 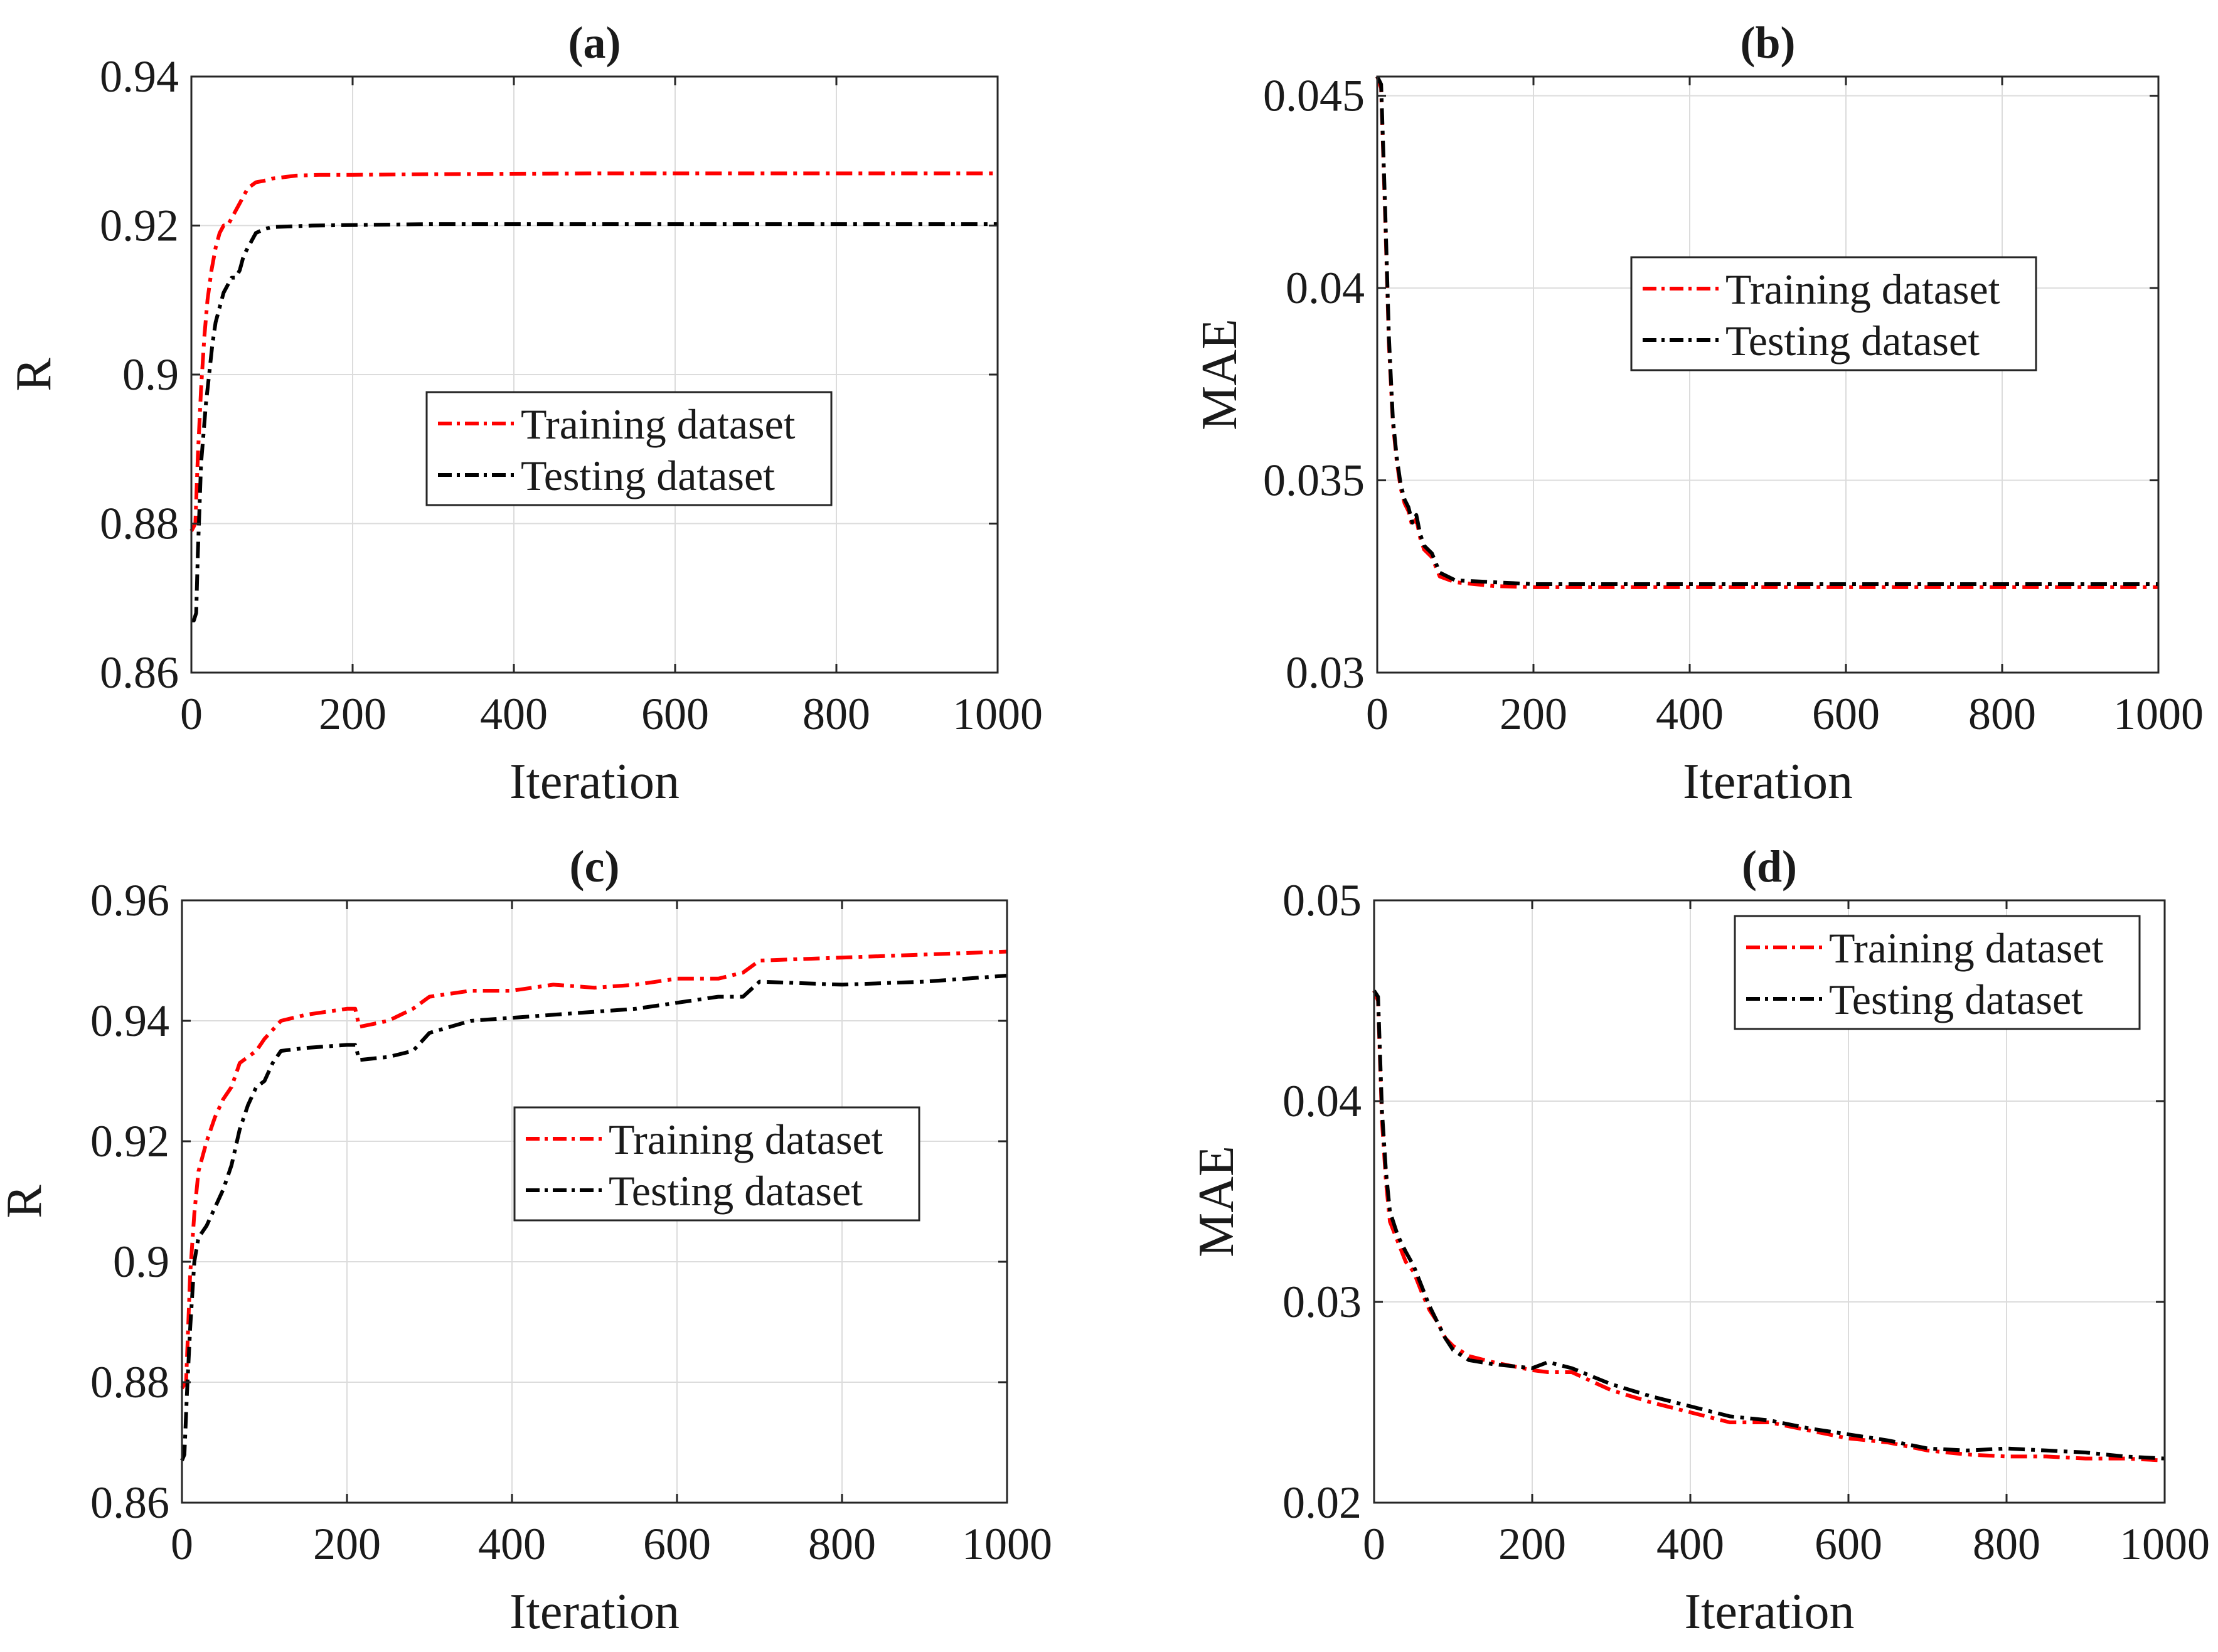 I want to click on panel-title: (b), so click(x=1768, y=43).